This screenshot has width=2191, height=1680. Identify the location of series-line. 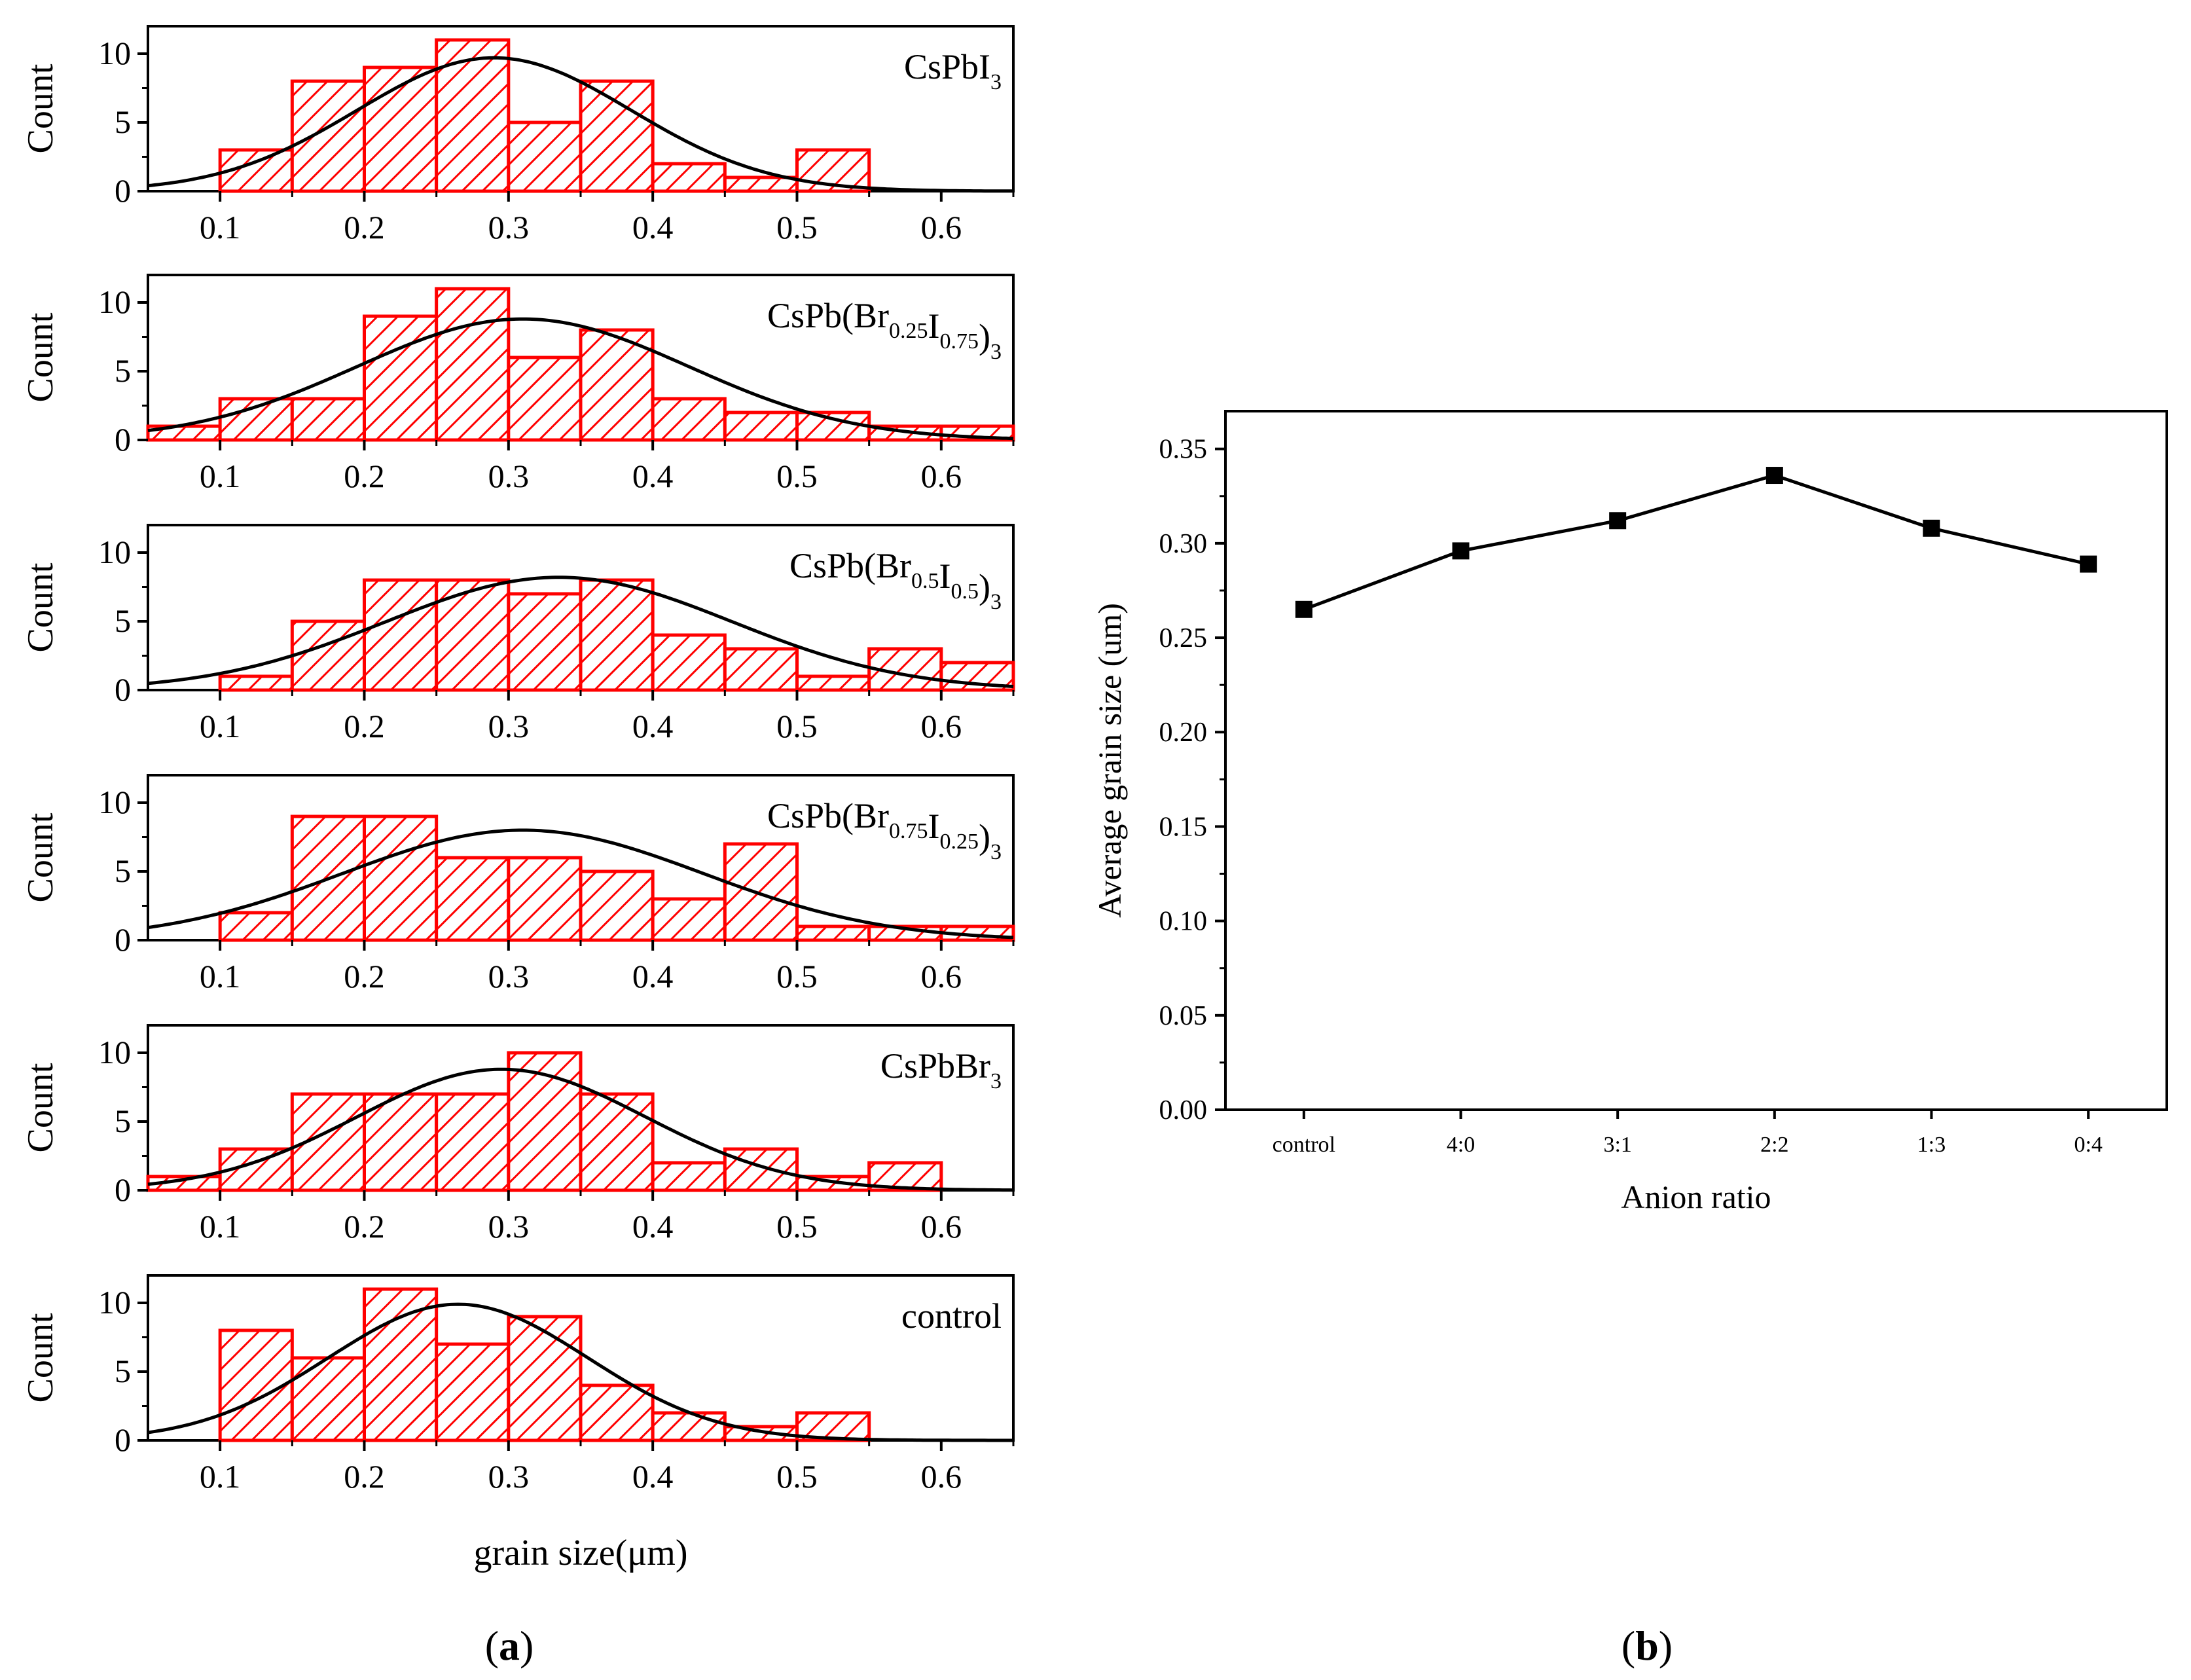
(1696, 542).